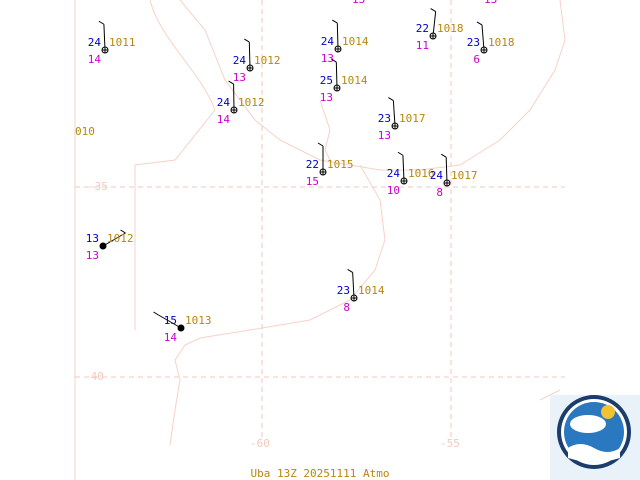 This screenshot has width=640, height=480. What do you see at coordinates (312, 181) in the screenshot?
I see `dewpoint: 15` at bounding box center [312, 181].